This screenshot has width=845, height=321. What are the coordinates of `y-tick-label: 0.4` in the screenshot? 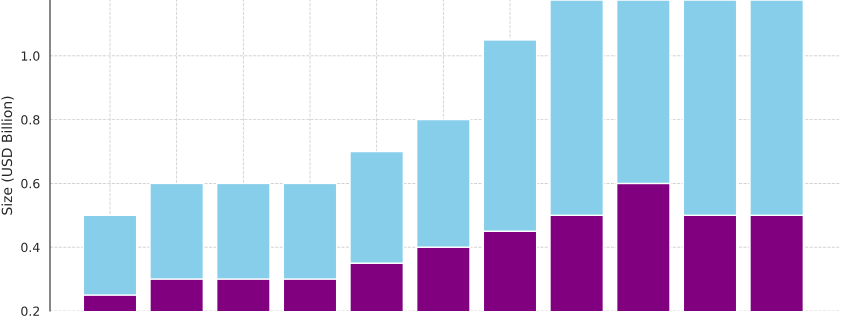 It's located at (30, 247).